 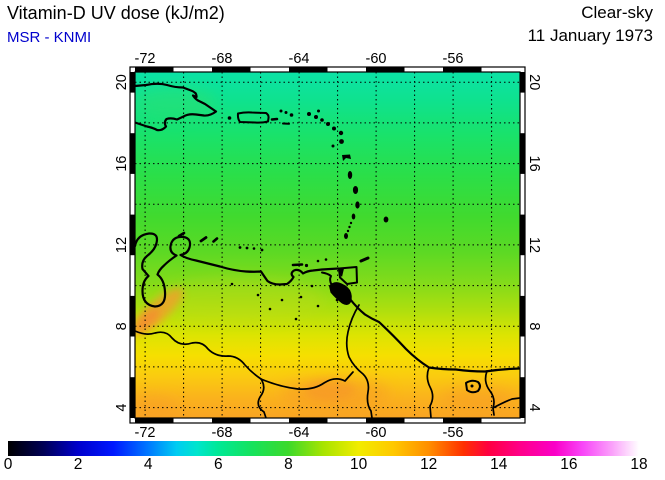 What do you see at coordinates (429, 464) in the screenshot?
I see `colorbar-tick-label: 12` at bounding box center [429, 464].